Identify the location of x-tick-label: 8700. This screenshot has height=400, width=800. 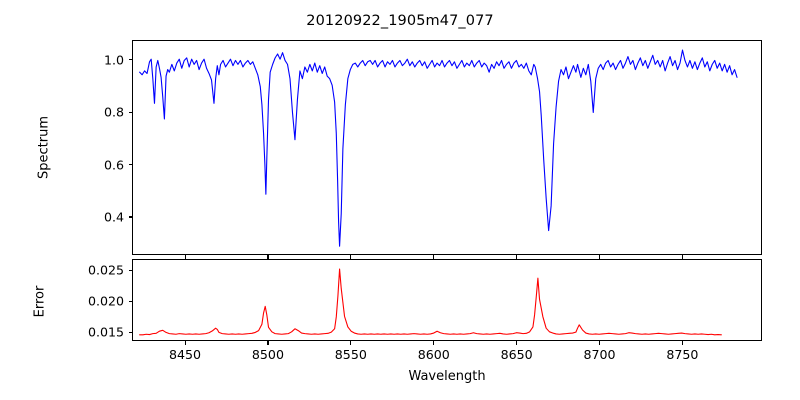
(599, 354).